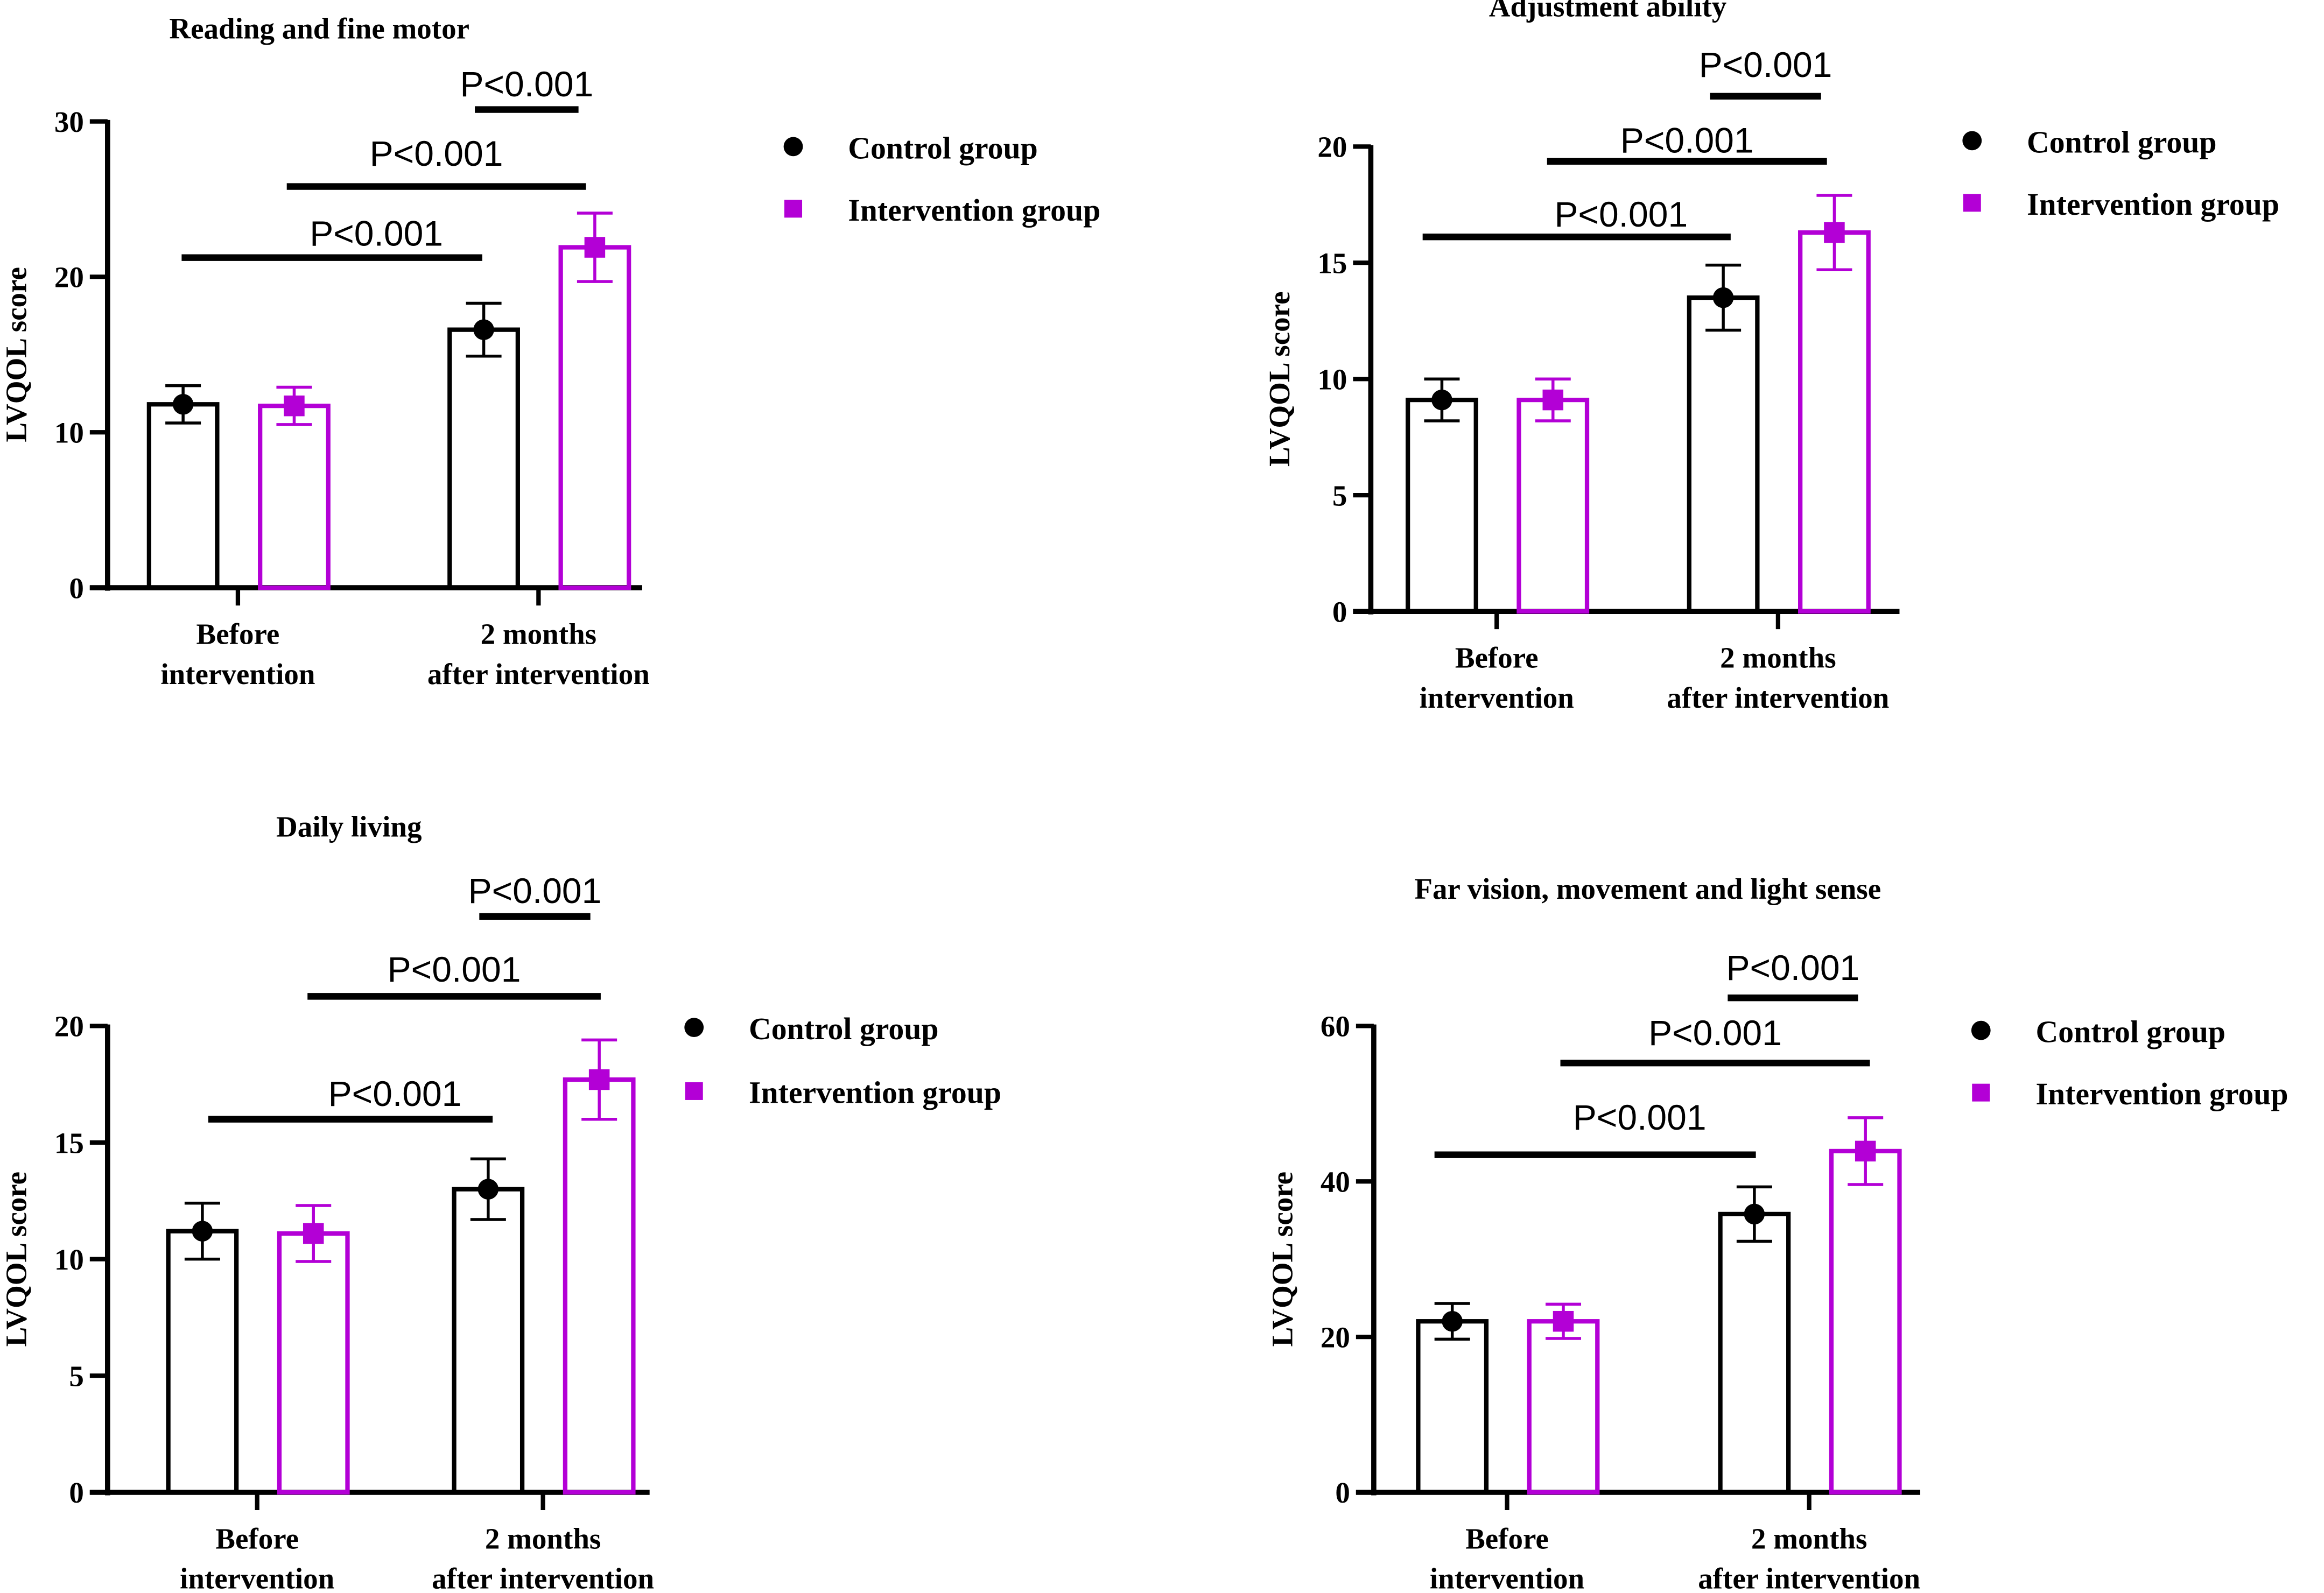 Image resolution: width=2324 pixels, height=1593 pixels. I want to click on y-tick-label: 40, so click(1335, 1181).